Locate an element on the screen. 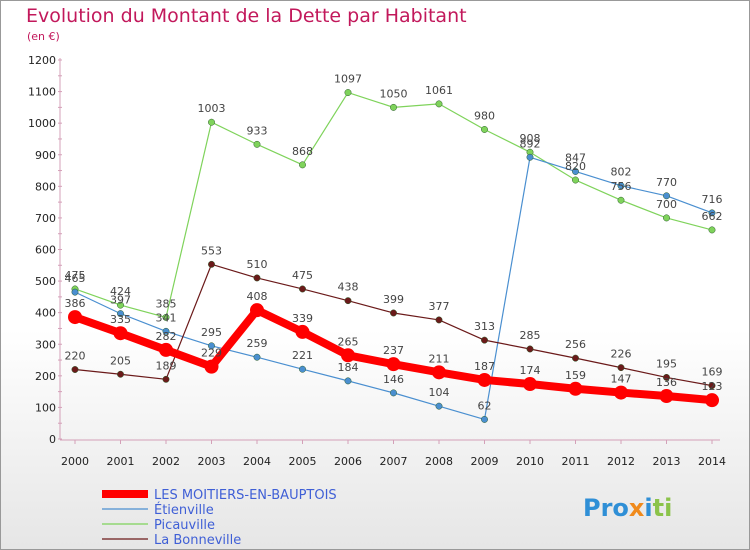 This screenshot has width=750, height=550. y-tick-label: 300 is located at coordinates (45, 344).